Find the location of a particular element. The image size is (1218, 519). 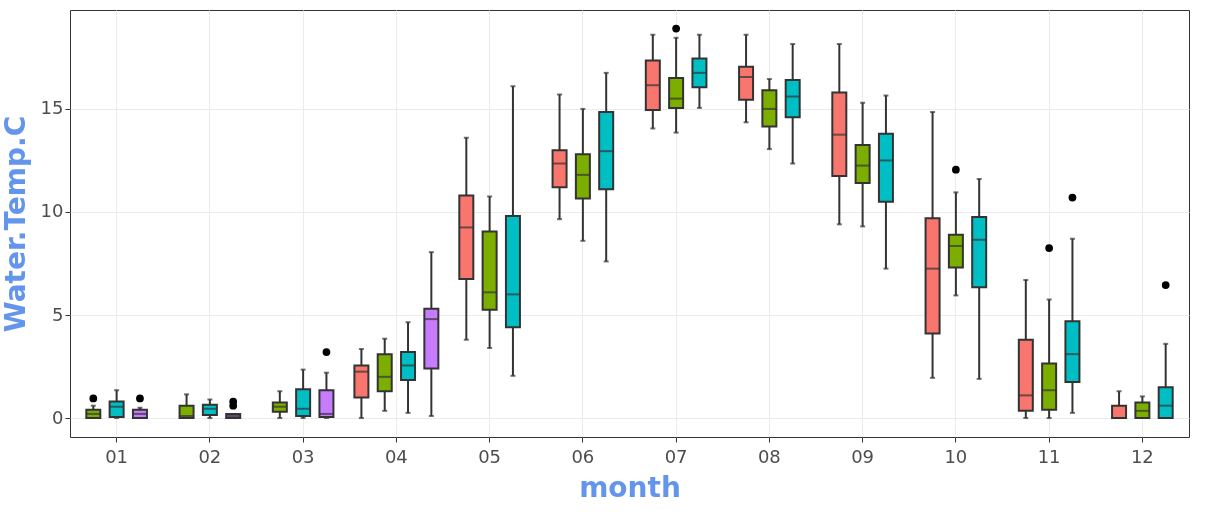

y-tick-label: 10 is located at coordinates (52, 211).